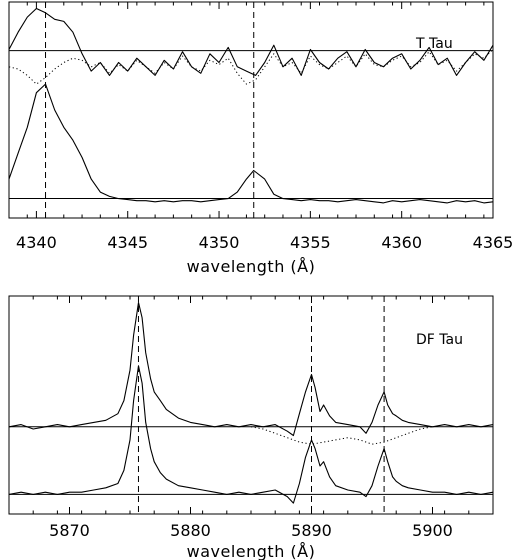  Describe the element at coordinates (127, 242) in the screenshot. I see `x-tick-label: 4345` at that location.